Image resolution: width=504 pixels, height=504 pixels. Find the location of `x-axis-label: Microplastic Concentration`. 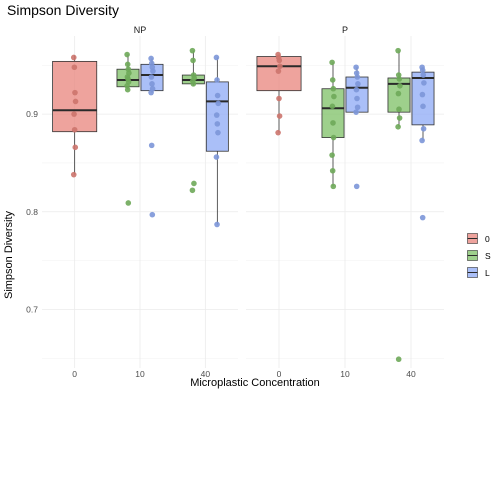

x-axis-label: Microplastic Concentration is located at coordinates (255, 383).